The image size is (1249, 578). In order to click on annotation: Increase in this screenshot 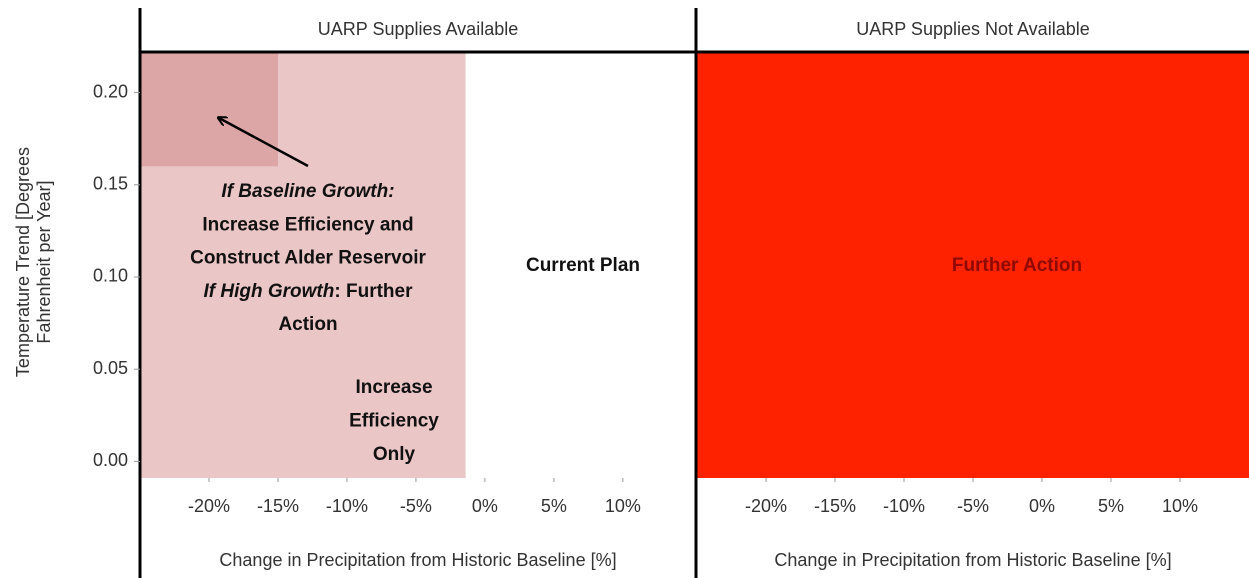, I will do `click(393, 387)`.